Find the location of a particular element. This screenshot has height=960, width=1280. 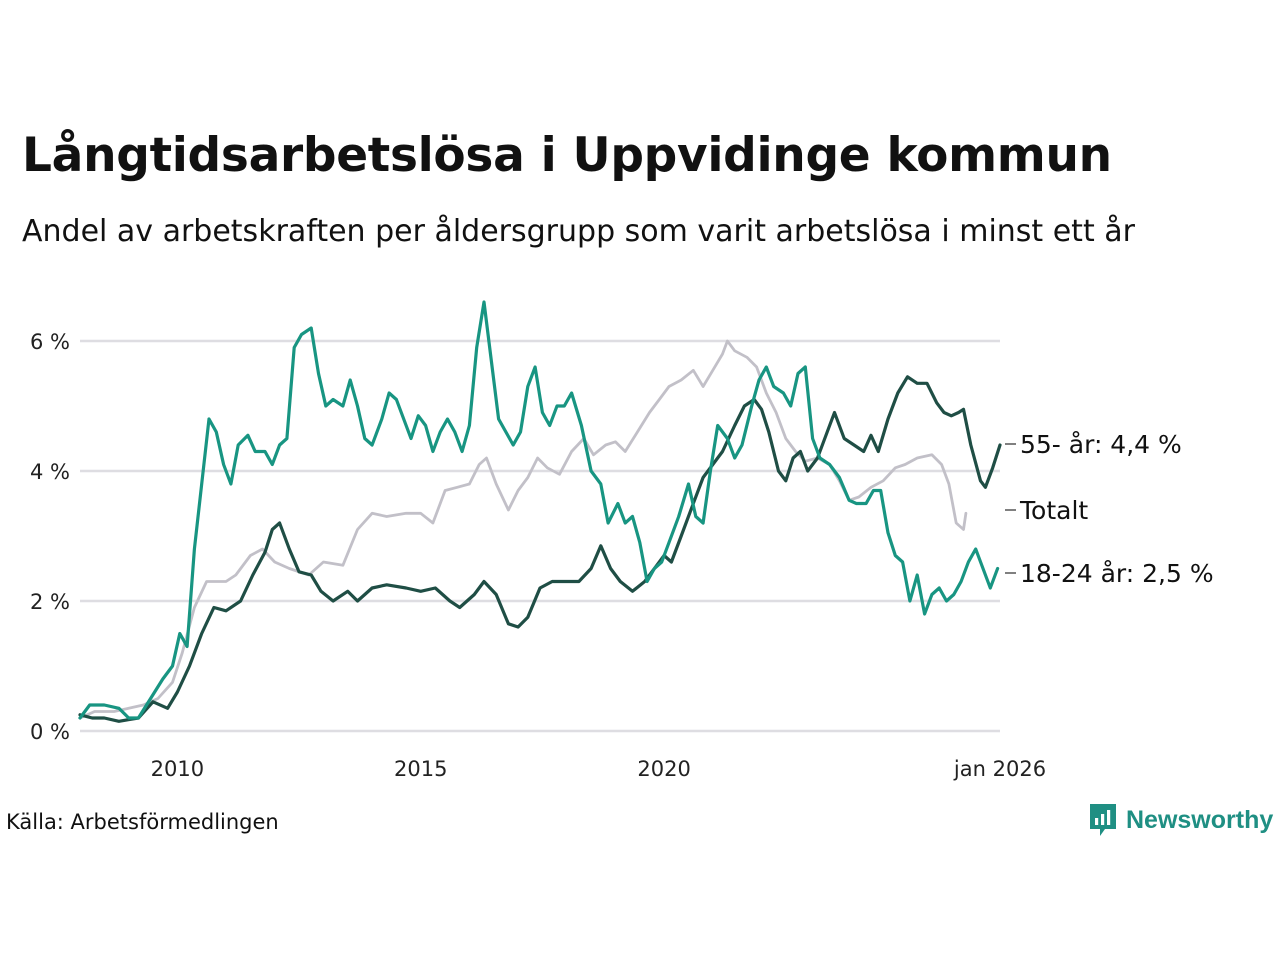

brand-logo: Newsworthy is located at coordinates (1180, 820).